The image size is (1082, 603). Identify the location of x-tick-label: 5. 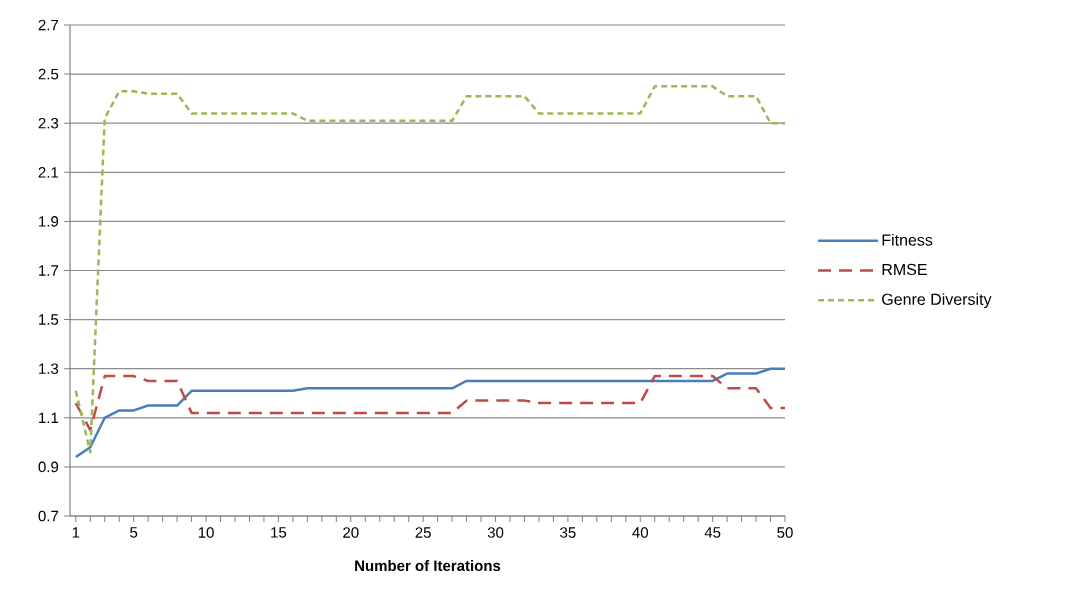
(134, 532).